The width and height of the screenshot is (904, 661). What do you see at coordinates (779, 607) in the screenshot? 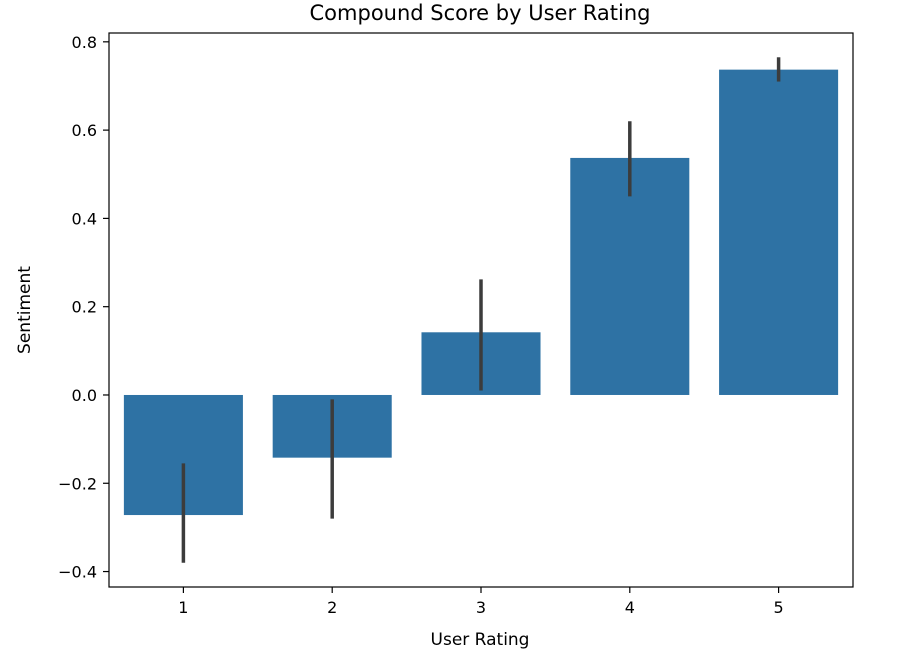
I see `x-tick-label: 5` at bounding box center [779, 607].